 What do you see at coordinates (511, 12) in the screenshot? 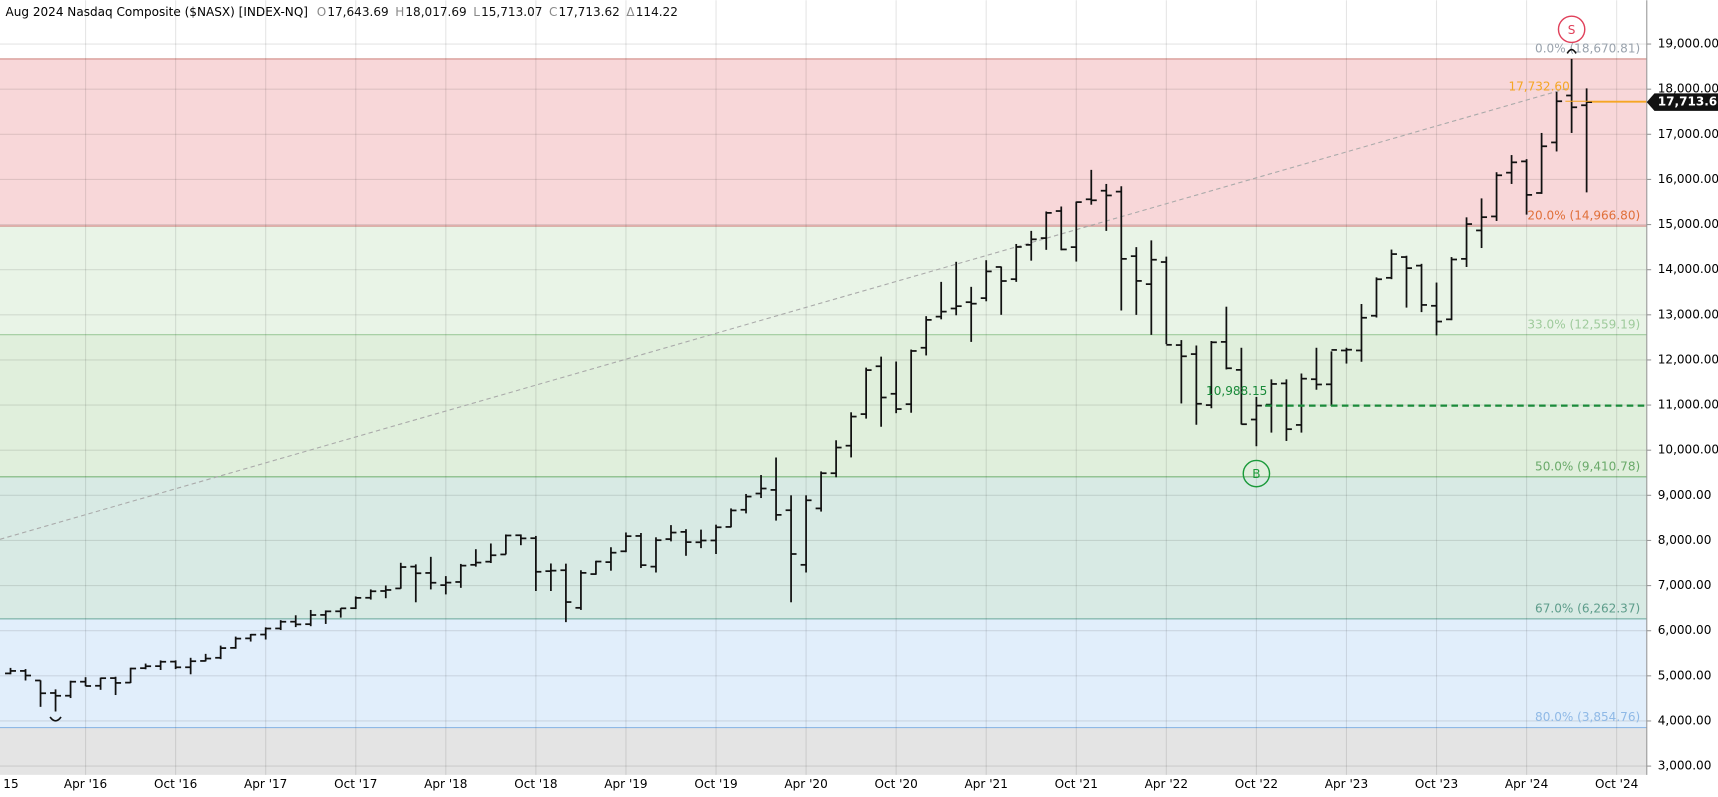
I see `summary-value: 15,713.07` at bounding box center [511, 12].